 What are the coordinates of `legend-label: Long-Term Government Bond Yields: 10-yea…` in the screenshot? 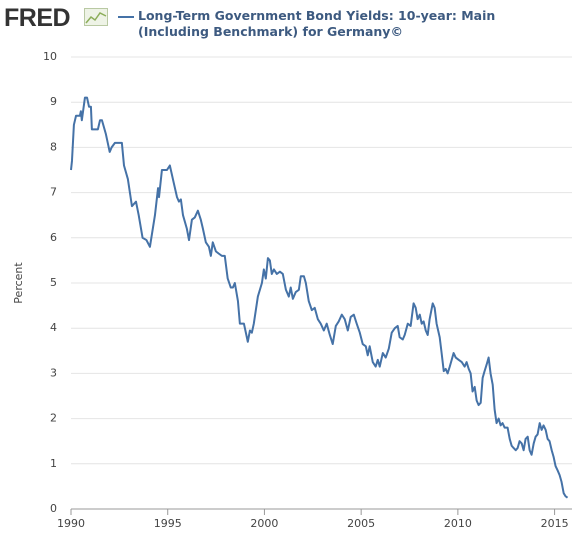 It's located at (317, 23).